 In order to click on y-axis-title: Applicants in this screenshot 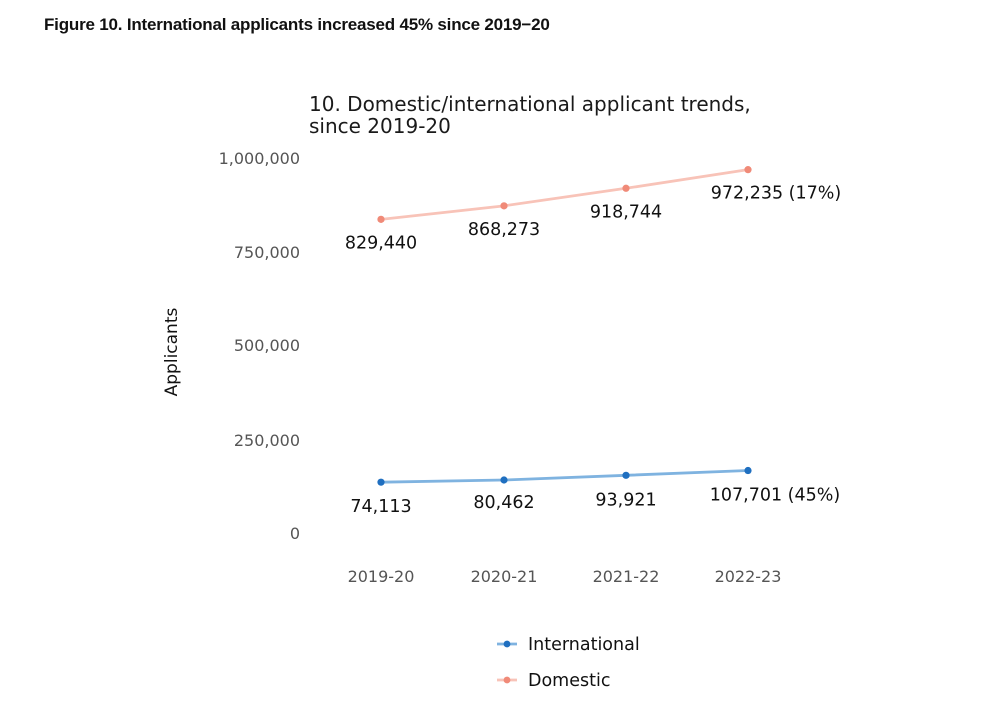, I will do `click(172, 351)`.